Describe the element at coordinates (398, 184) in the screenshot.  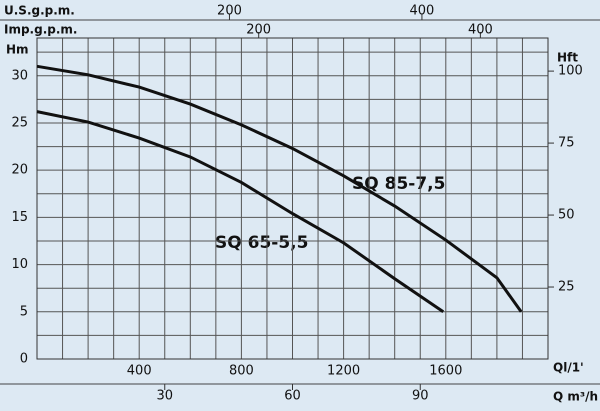
I see `series-label: SQ 85-7,5` at that location.